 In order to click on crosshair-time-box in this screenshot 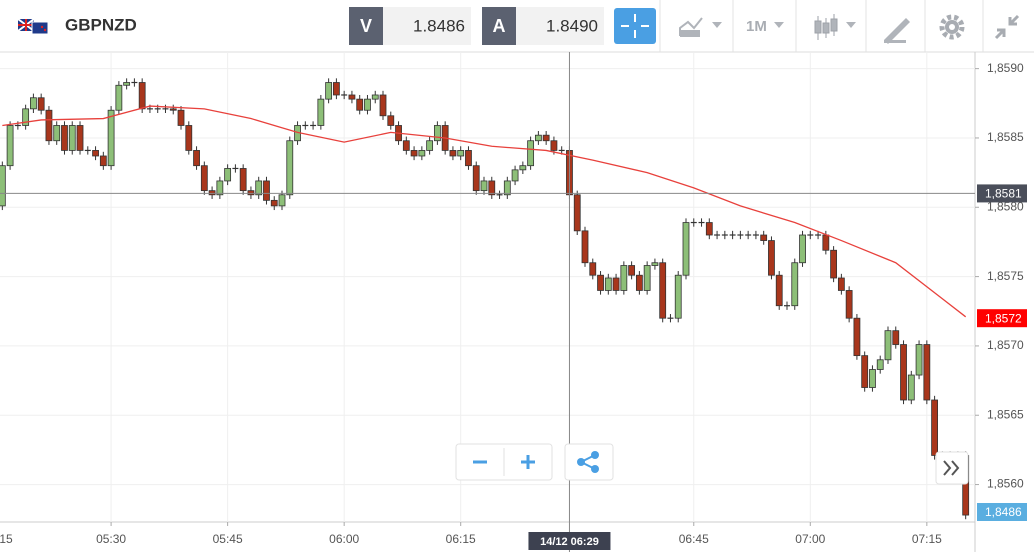, I will do `click(569, 541)`.